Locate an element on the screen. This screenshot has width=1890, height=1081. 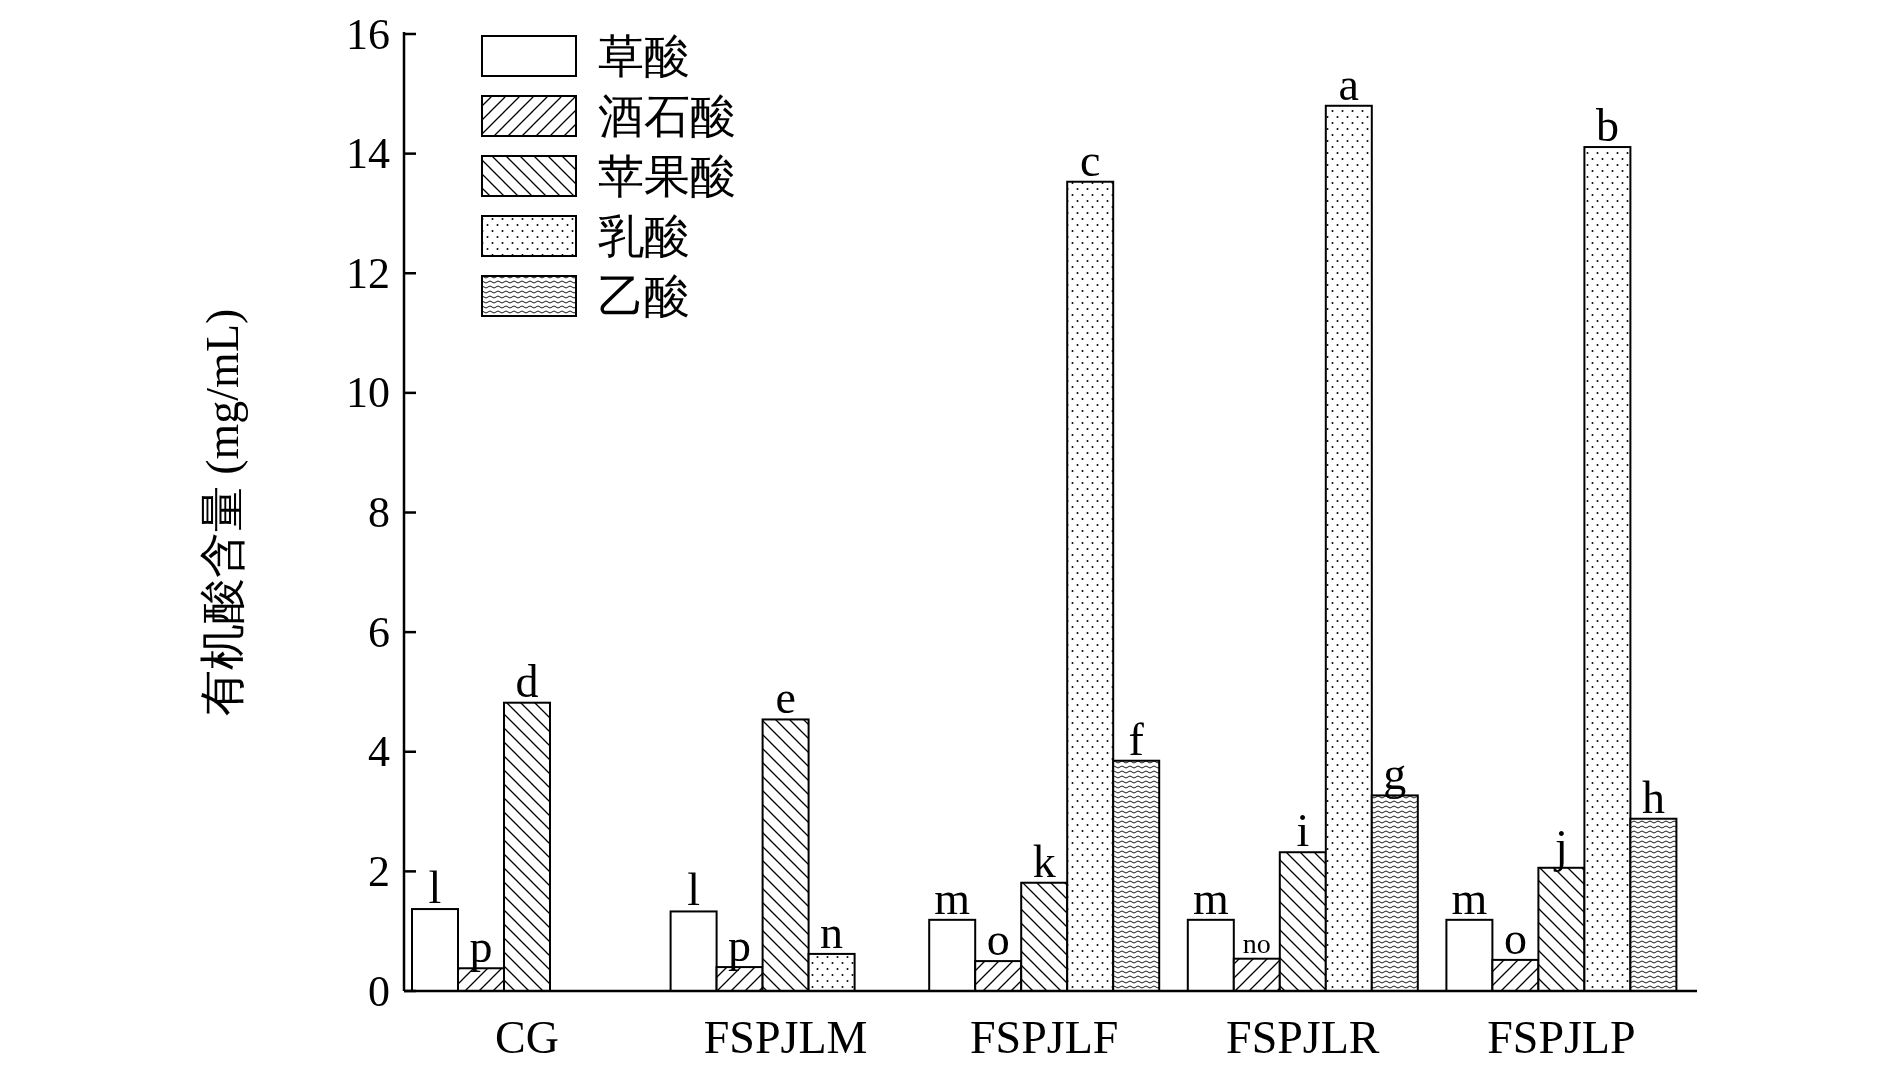
x-tick-label: FSPJLP is located at coordinates (1561, 1037).